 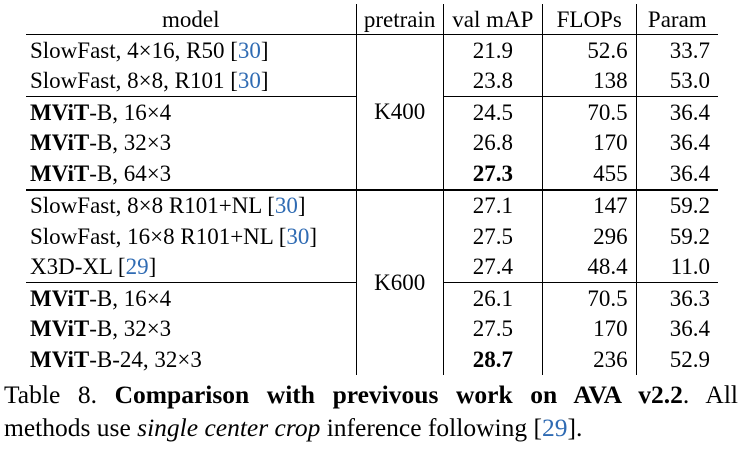 I want to click on cell-val-map: 21.9, so click(x=493, y=50).